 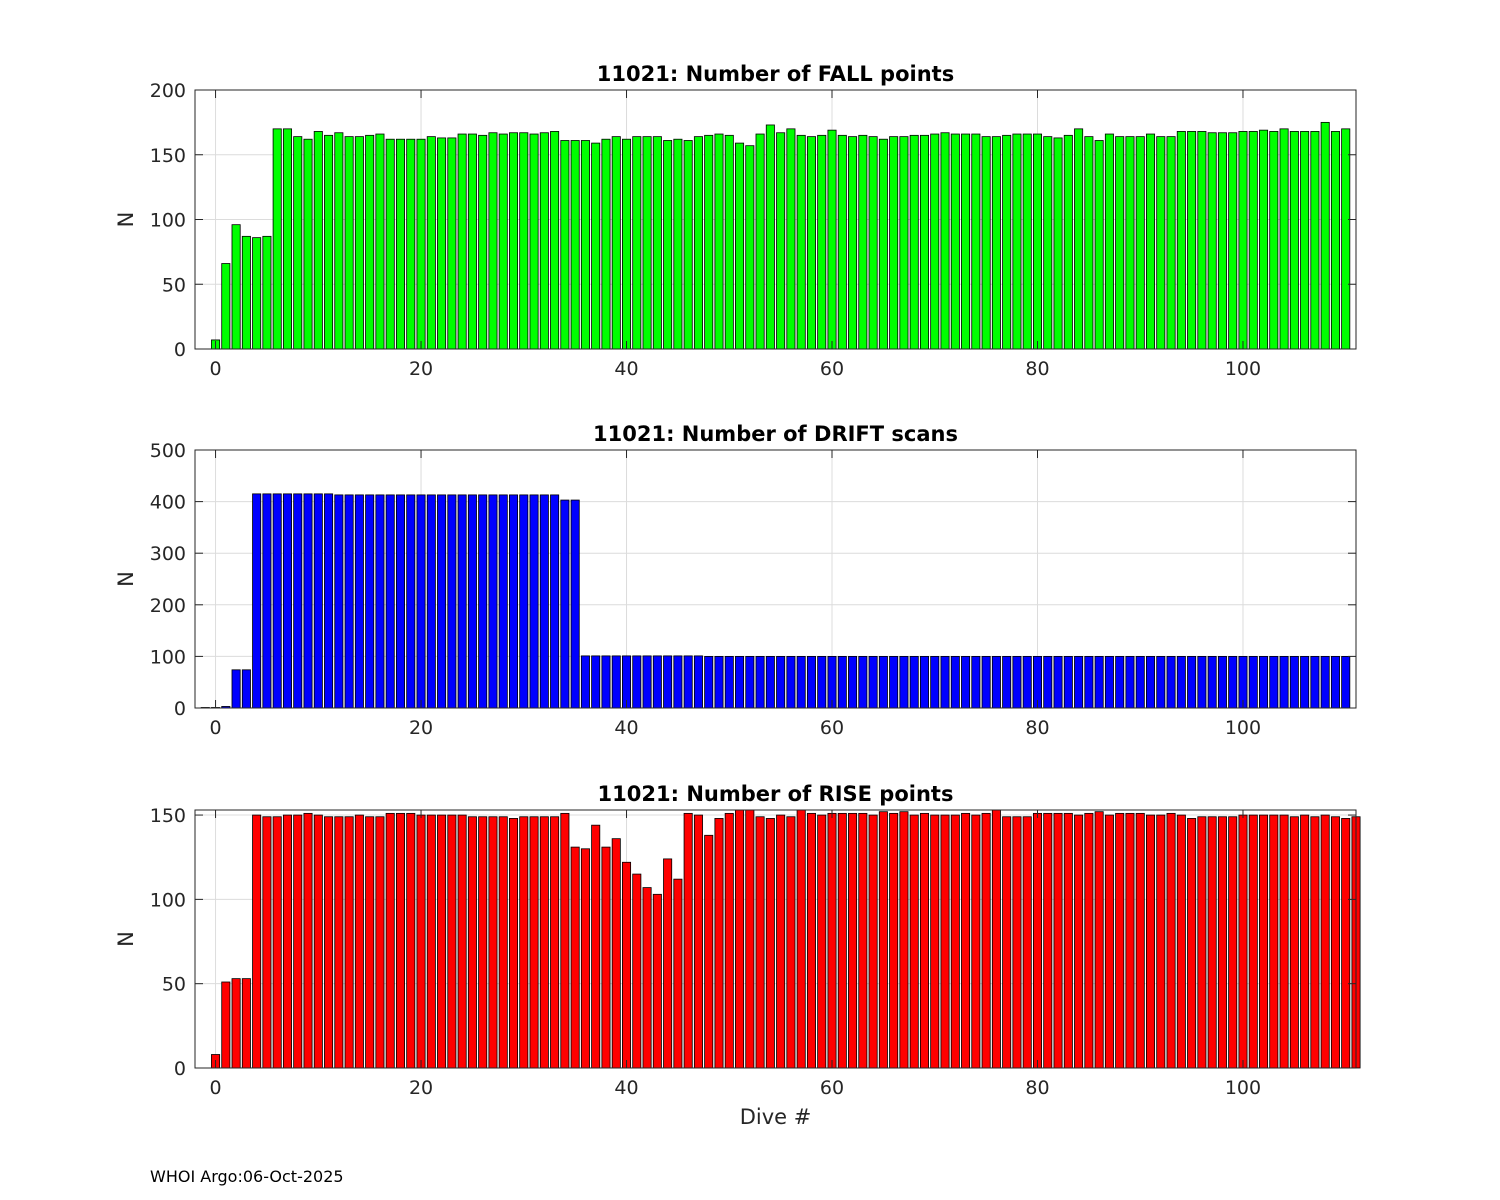 What do you see at coordinates (776, 1117) in the screenshot?
I see `x-axis-label: Dive #` at bounding box center [776, 1117].